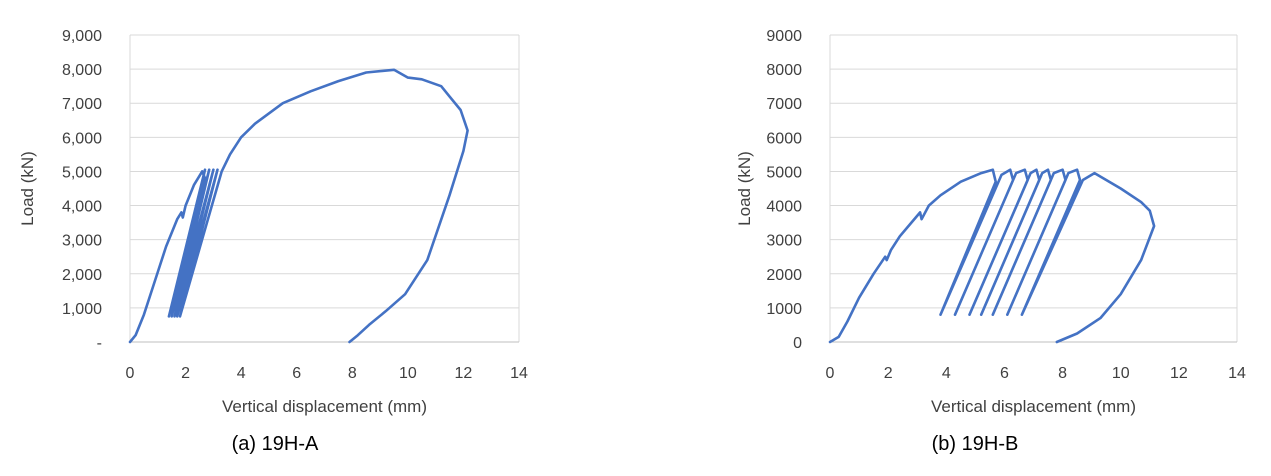 The image size is (1271, 476). I want to click on y-tick-label: 2000, so click(784, 275).